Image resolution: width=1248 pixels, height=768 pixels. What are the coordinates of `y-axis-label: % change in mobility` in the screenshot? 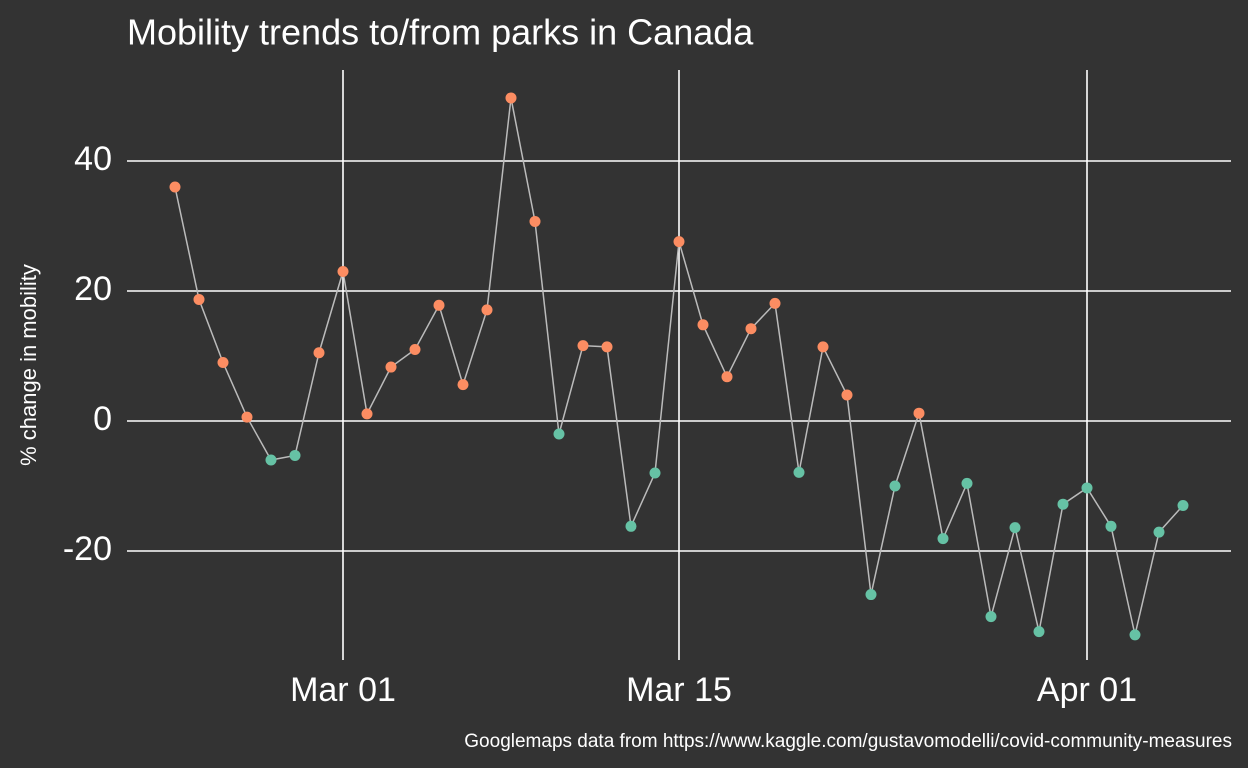 It's located at (28, 365).